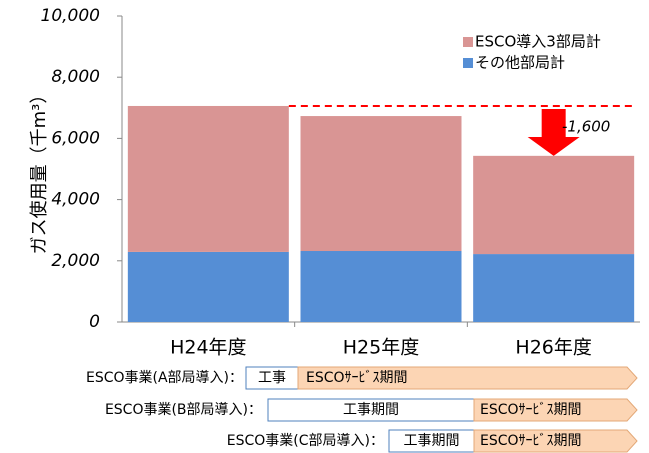 The width and height of the screenshot is (649, 453). What do you see at coordinates (75, 77) in the screenshot?
I see `y-tick-label: 8,000` at bounding box center [75, 77].